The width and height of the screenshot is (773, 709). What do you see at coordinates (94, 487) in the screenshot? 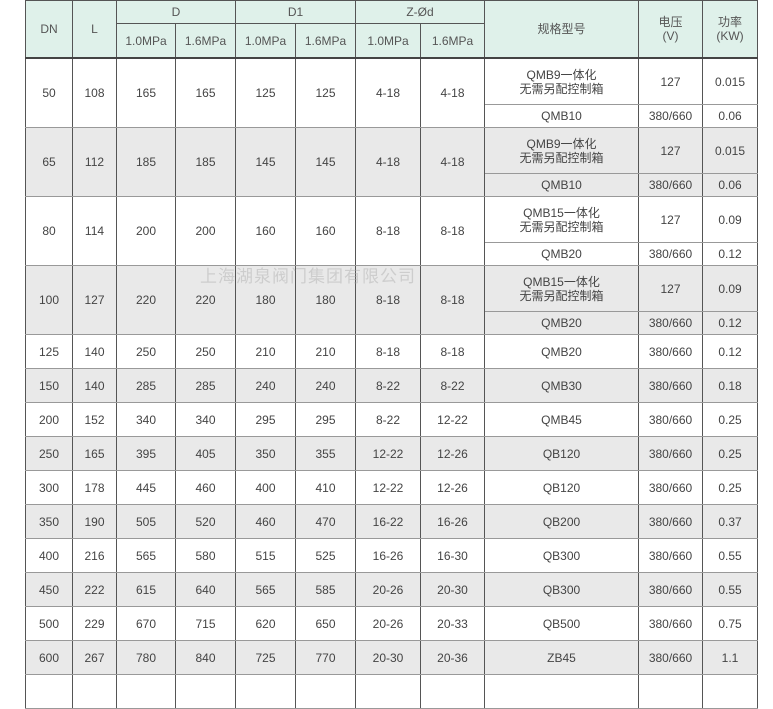
I see `cell-l: 178` at bounding box center [94, 487].